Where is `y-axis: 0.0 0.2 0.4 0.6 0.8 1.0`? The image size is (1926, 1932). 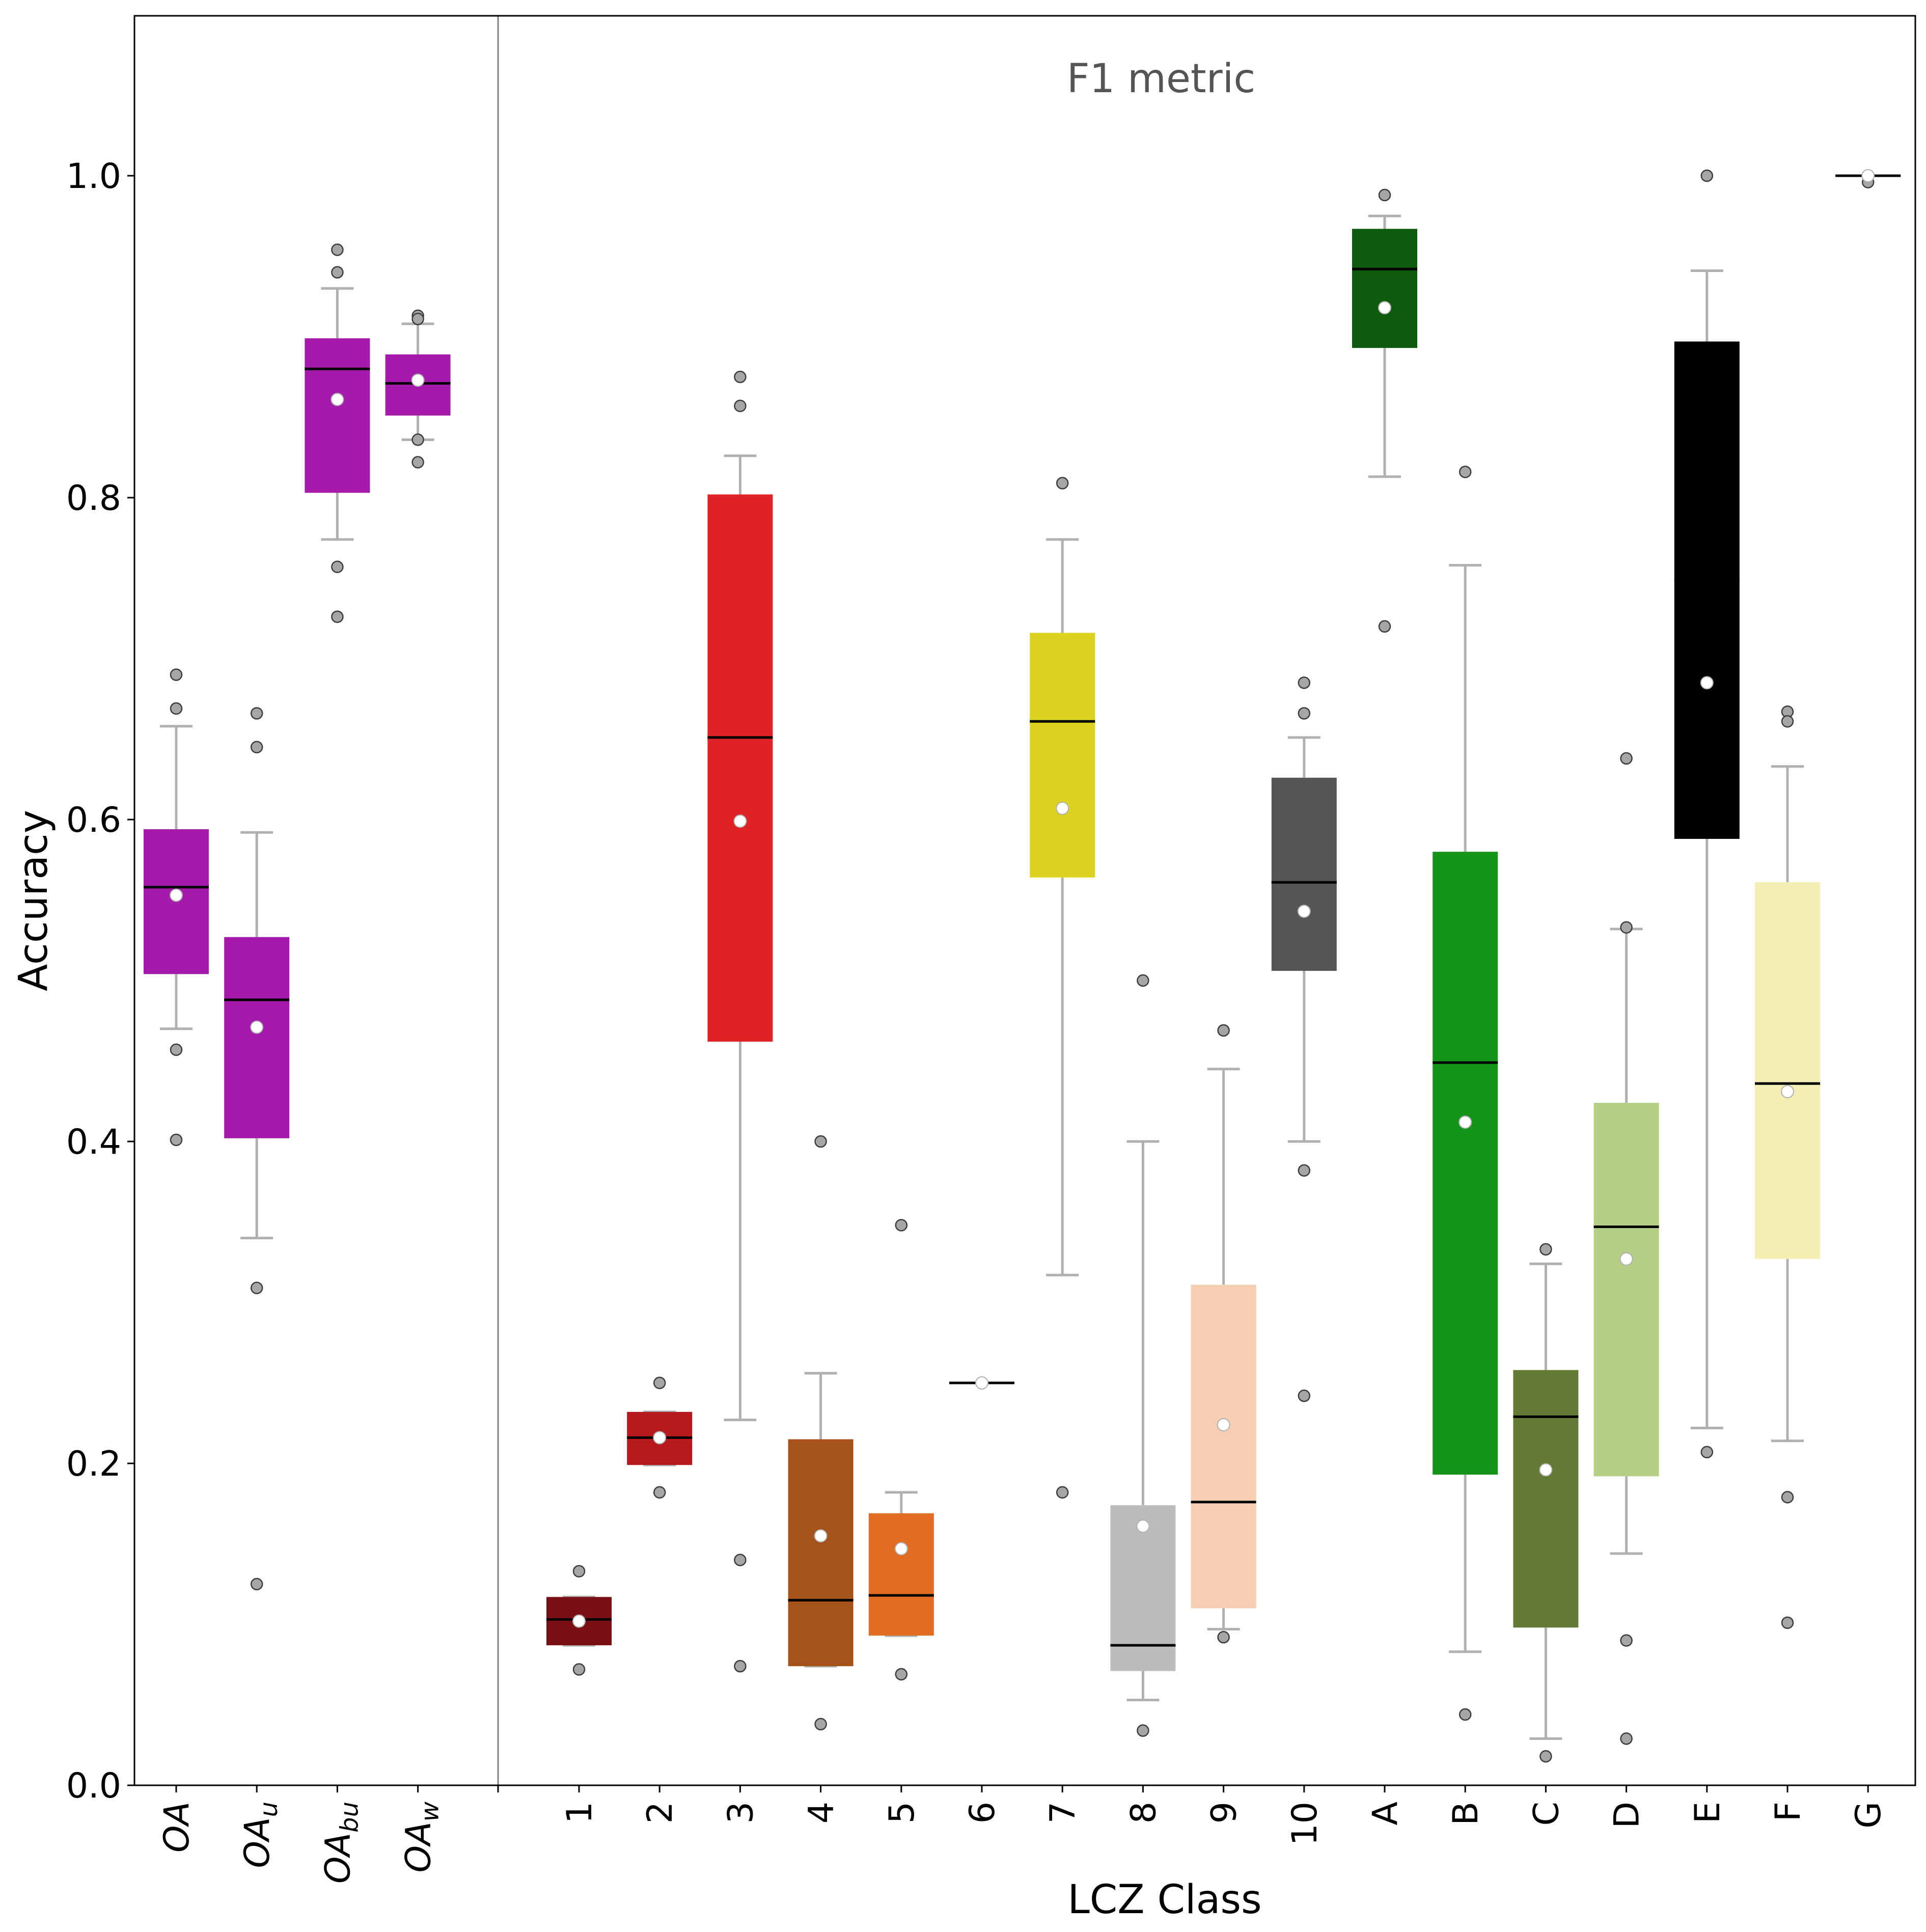
y-axis: 0.0 0.2 0.4 0.6 0.8 1.0 is located at coordinates (100, 981).